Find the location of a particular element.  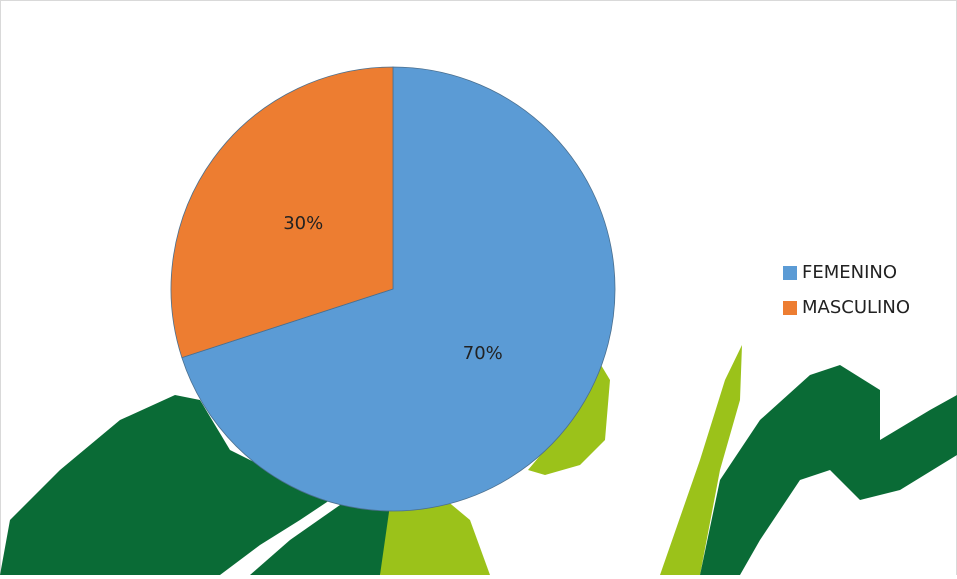

legend-label: MASCULINO is located at coordinates (856, 307).